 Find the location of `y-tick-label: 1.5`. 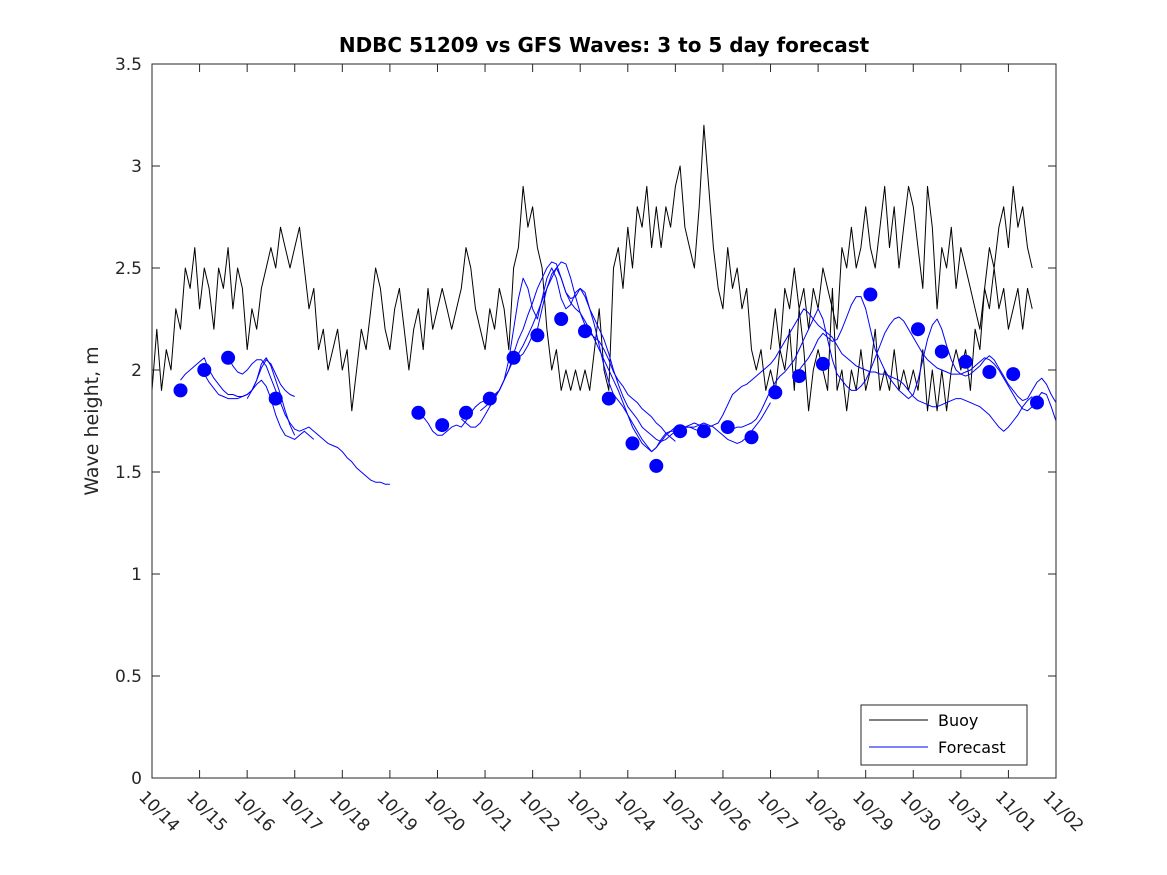

y-tick-label: 1.5 is located at coordinates (128, 473).